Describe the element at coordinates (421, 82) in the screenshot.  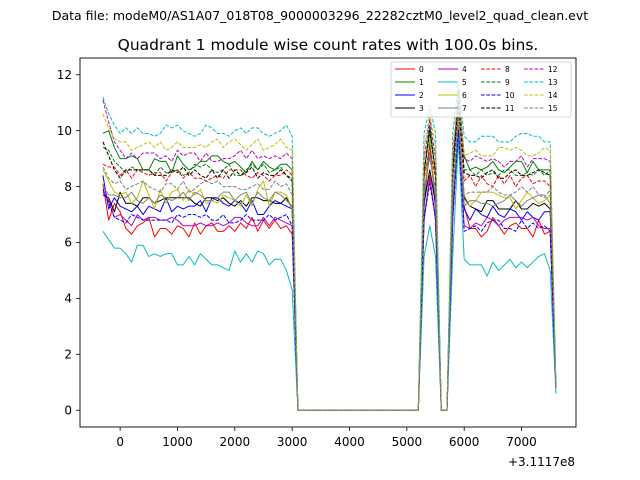
I see `legend-label-1: 1` at that location.